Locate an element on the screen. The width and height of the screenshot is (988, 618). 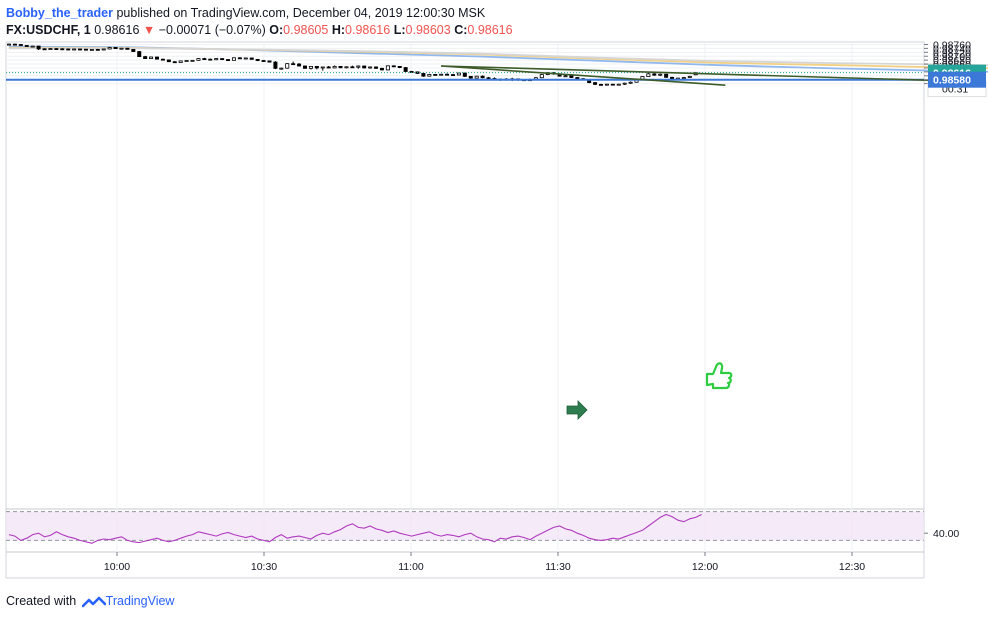
price-tick-label: 0.98760 is located at coordinates (952, 46).